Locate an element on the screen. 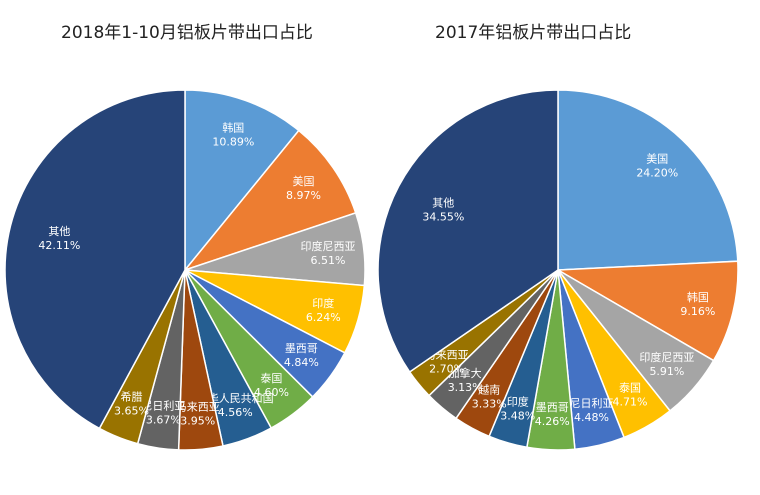 The height and width of the screenshot is (495, 760). pie-2018-label-10: 其他 is located at coordinates (59, 231).